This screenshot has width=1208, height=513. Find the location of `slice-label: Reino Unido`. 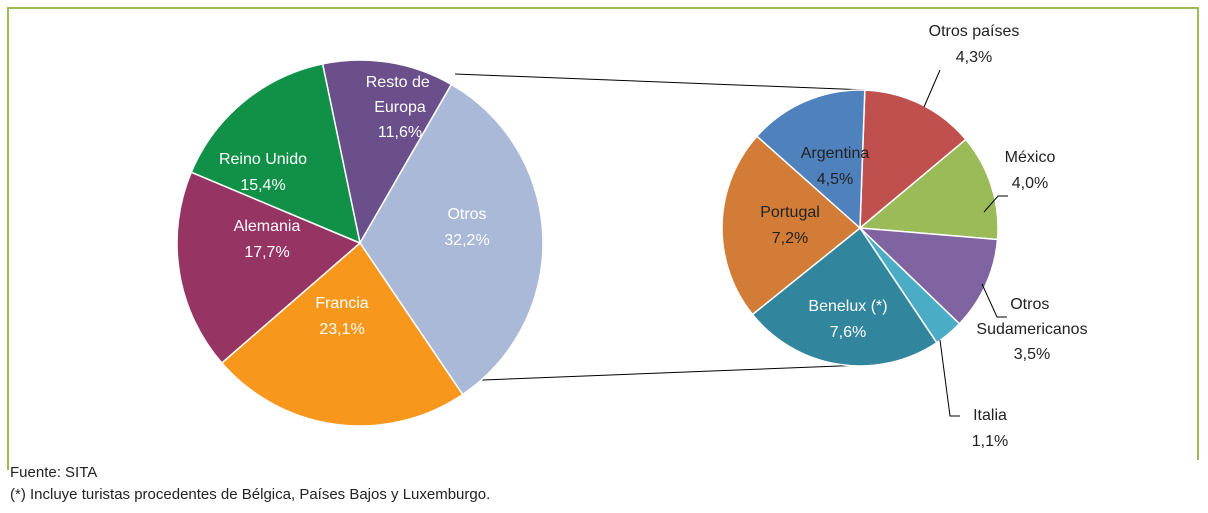

slice-label: Reino Unido is located at coordinates (263, 159).